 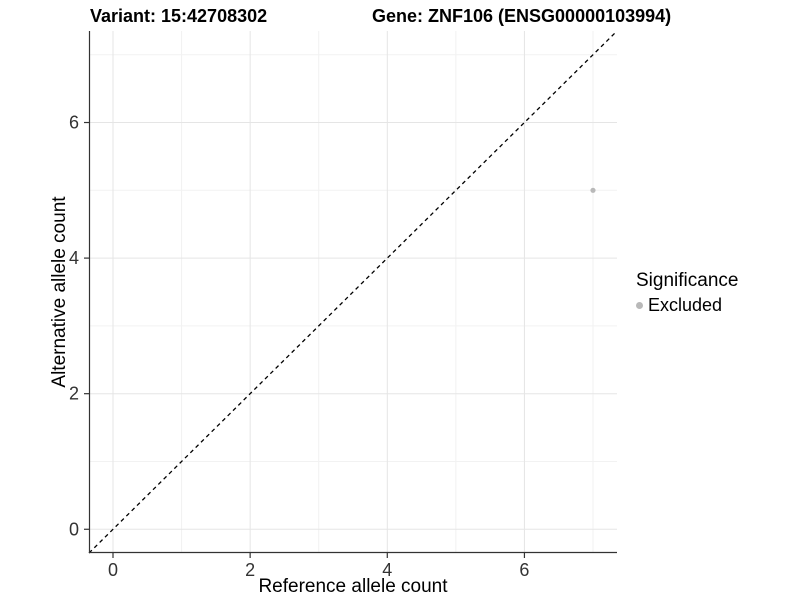 What do you see at coordinates (59, 292) in the screenshot?
I see `y-axis-title: Alternative allele count` at bounding box center [59, 292].